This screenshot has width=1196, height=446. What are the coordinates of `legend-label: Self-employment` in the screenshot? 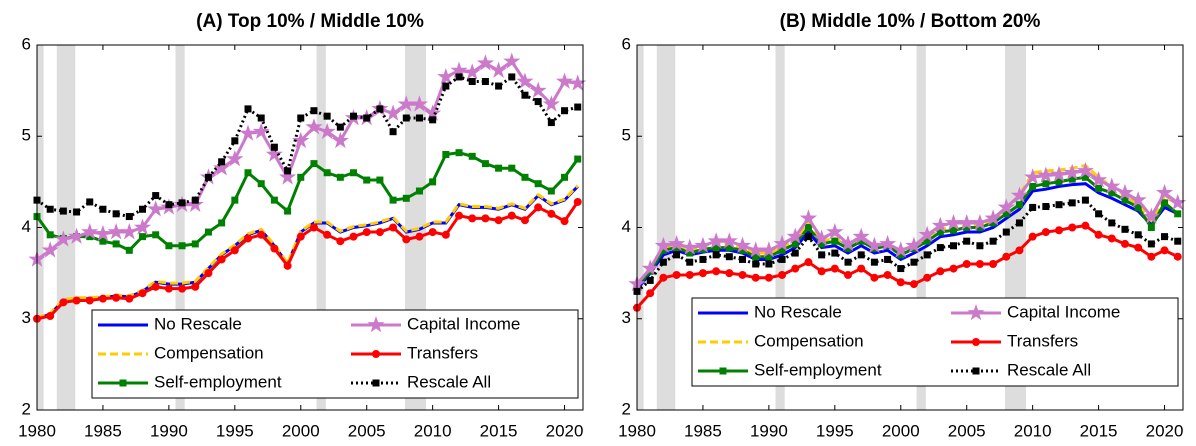 It's located at (218, 381).